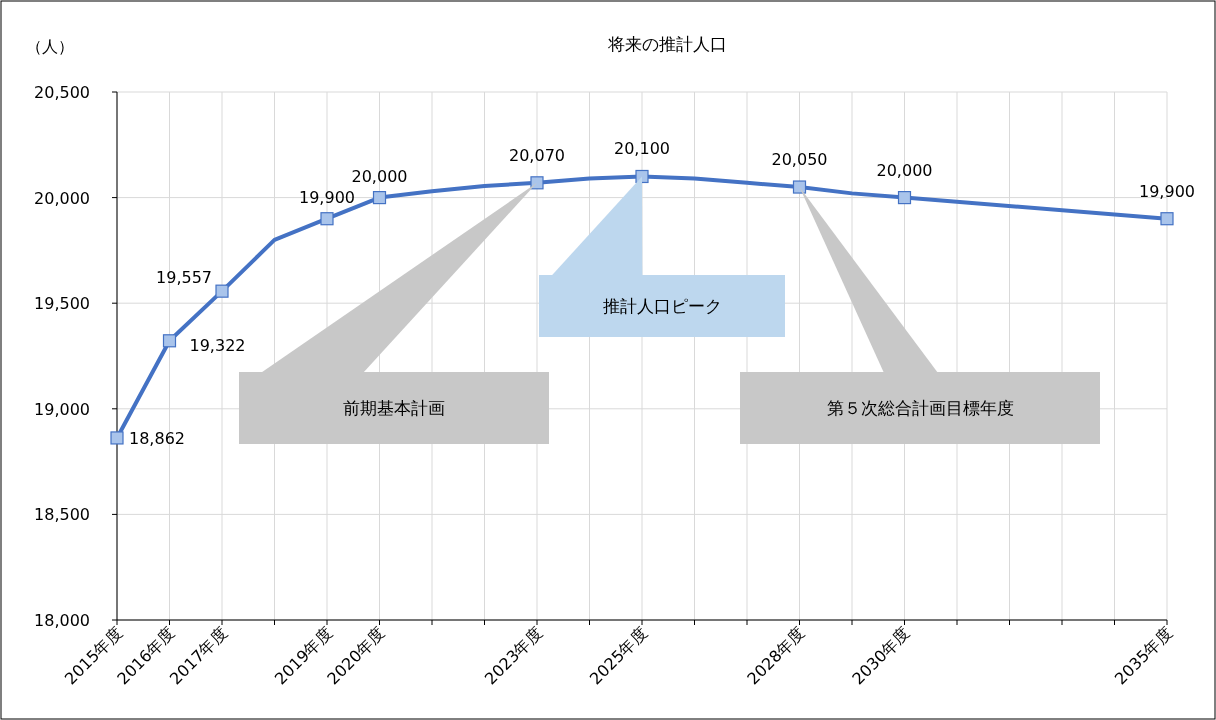  I want to click on y-tick-label: 20,000, so click(62, 198).